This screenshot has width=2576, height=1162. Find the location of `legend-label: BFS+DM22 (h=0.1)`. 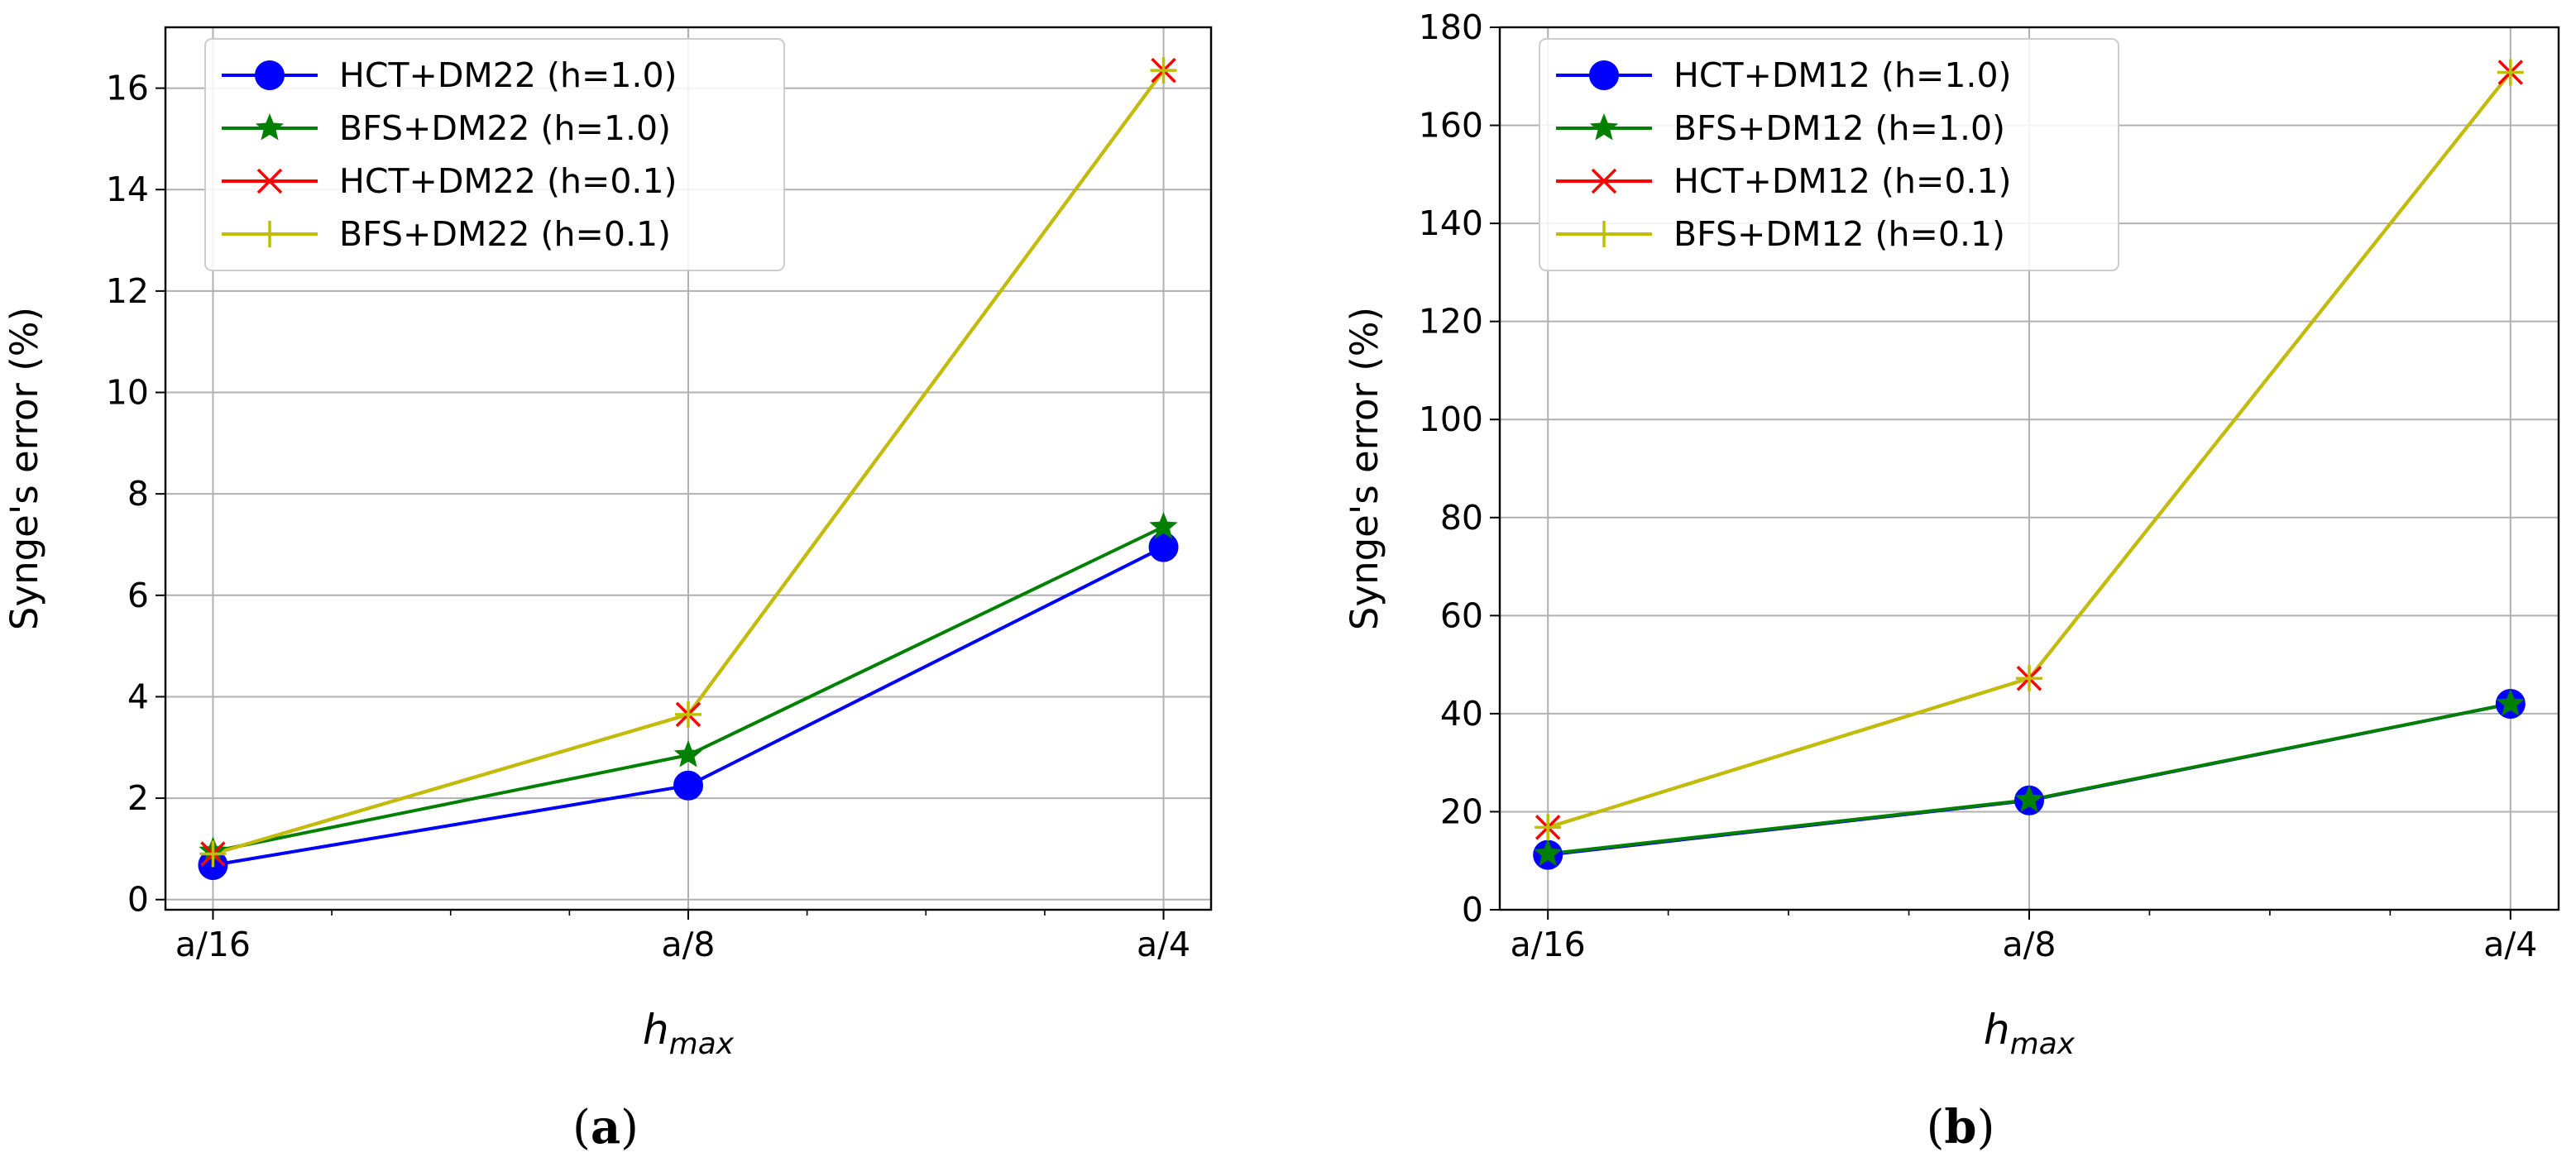

legend-label: BFS+DM22 (h=0.1) is located at coordinates (505, 234).